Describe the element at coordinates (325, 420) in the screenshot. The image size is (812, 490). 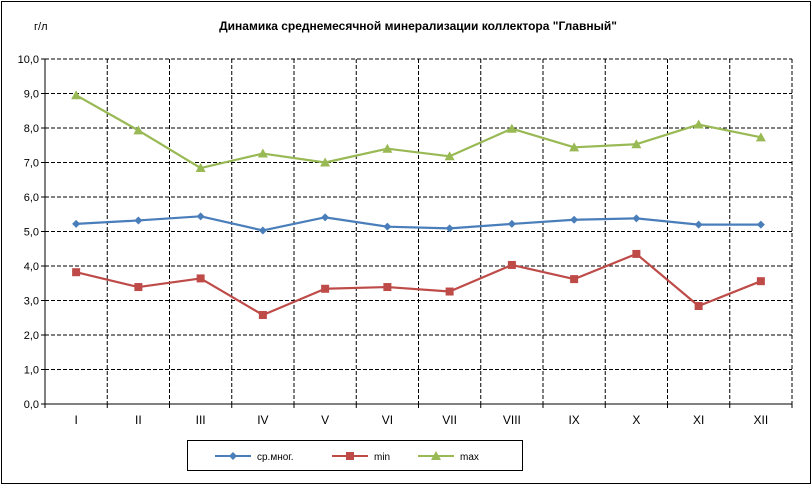
I see `x-tick-label: V` at that location.